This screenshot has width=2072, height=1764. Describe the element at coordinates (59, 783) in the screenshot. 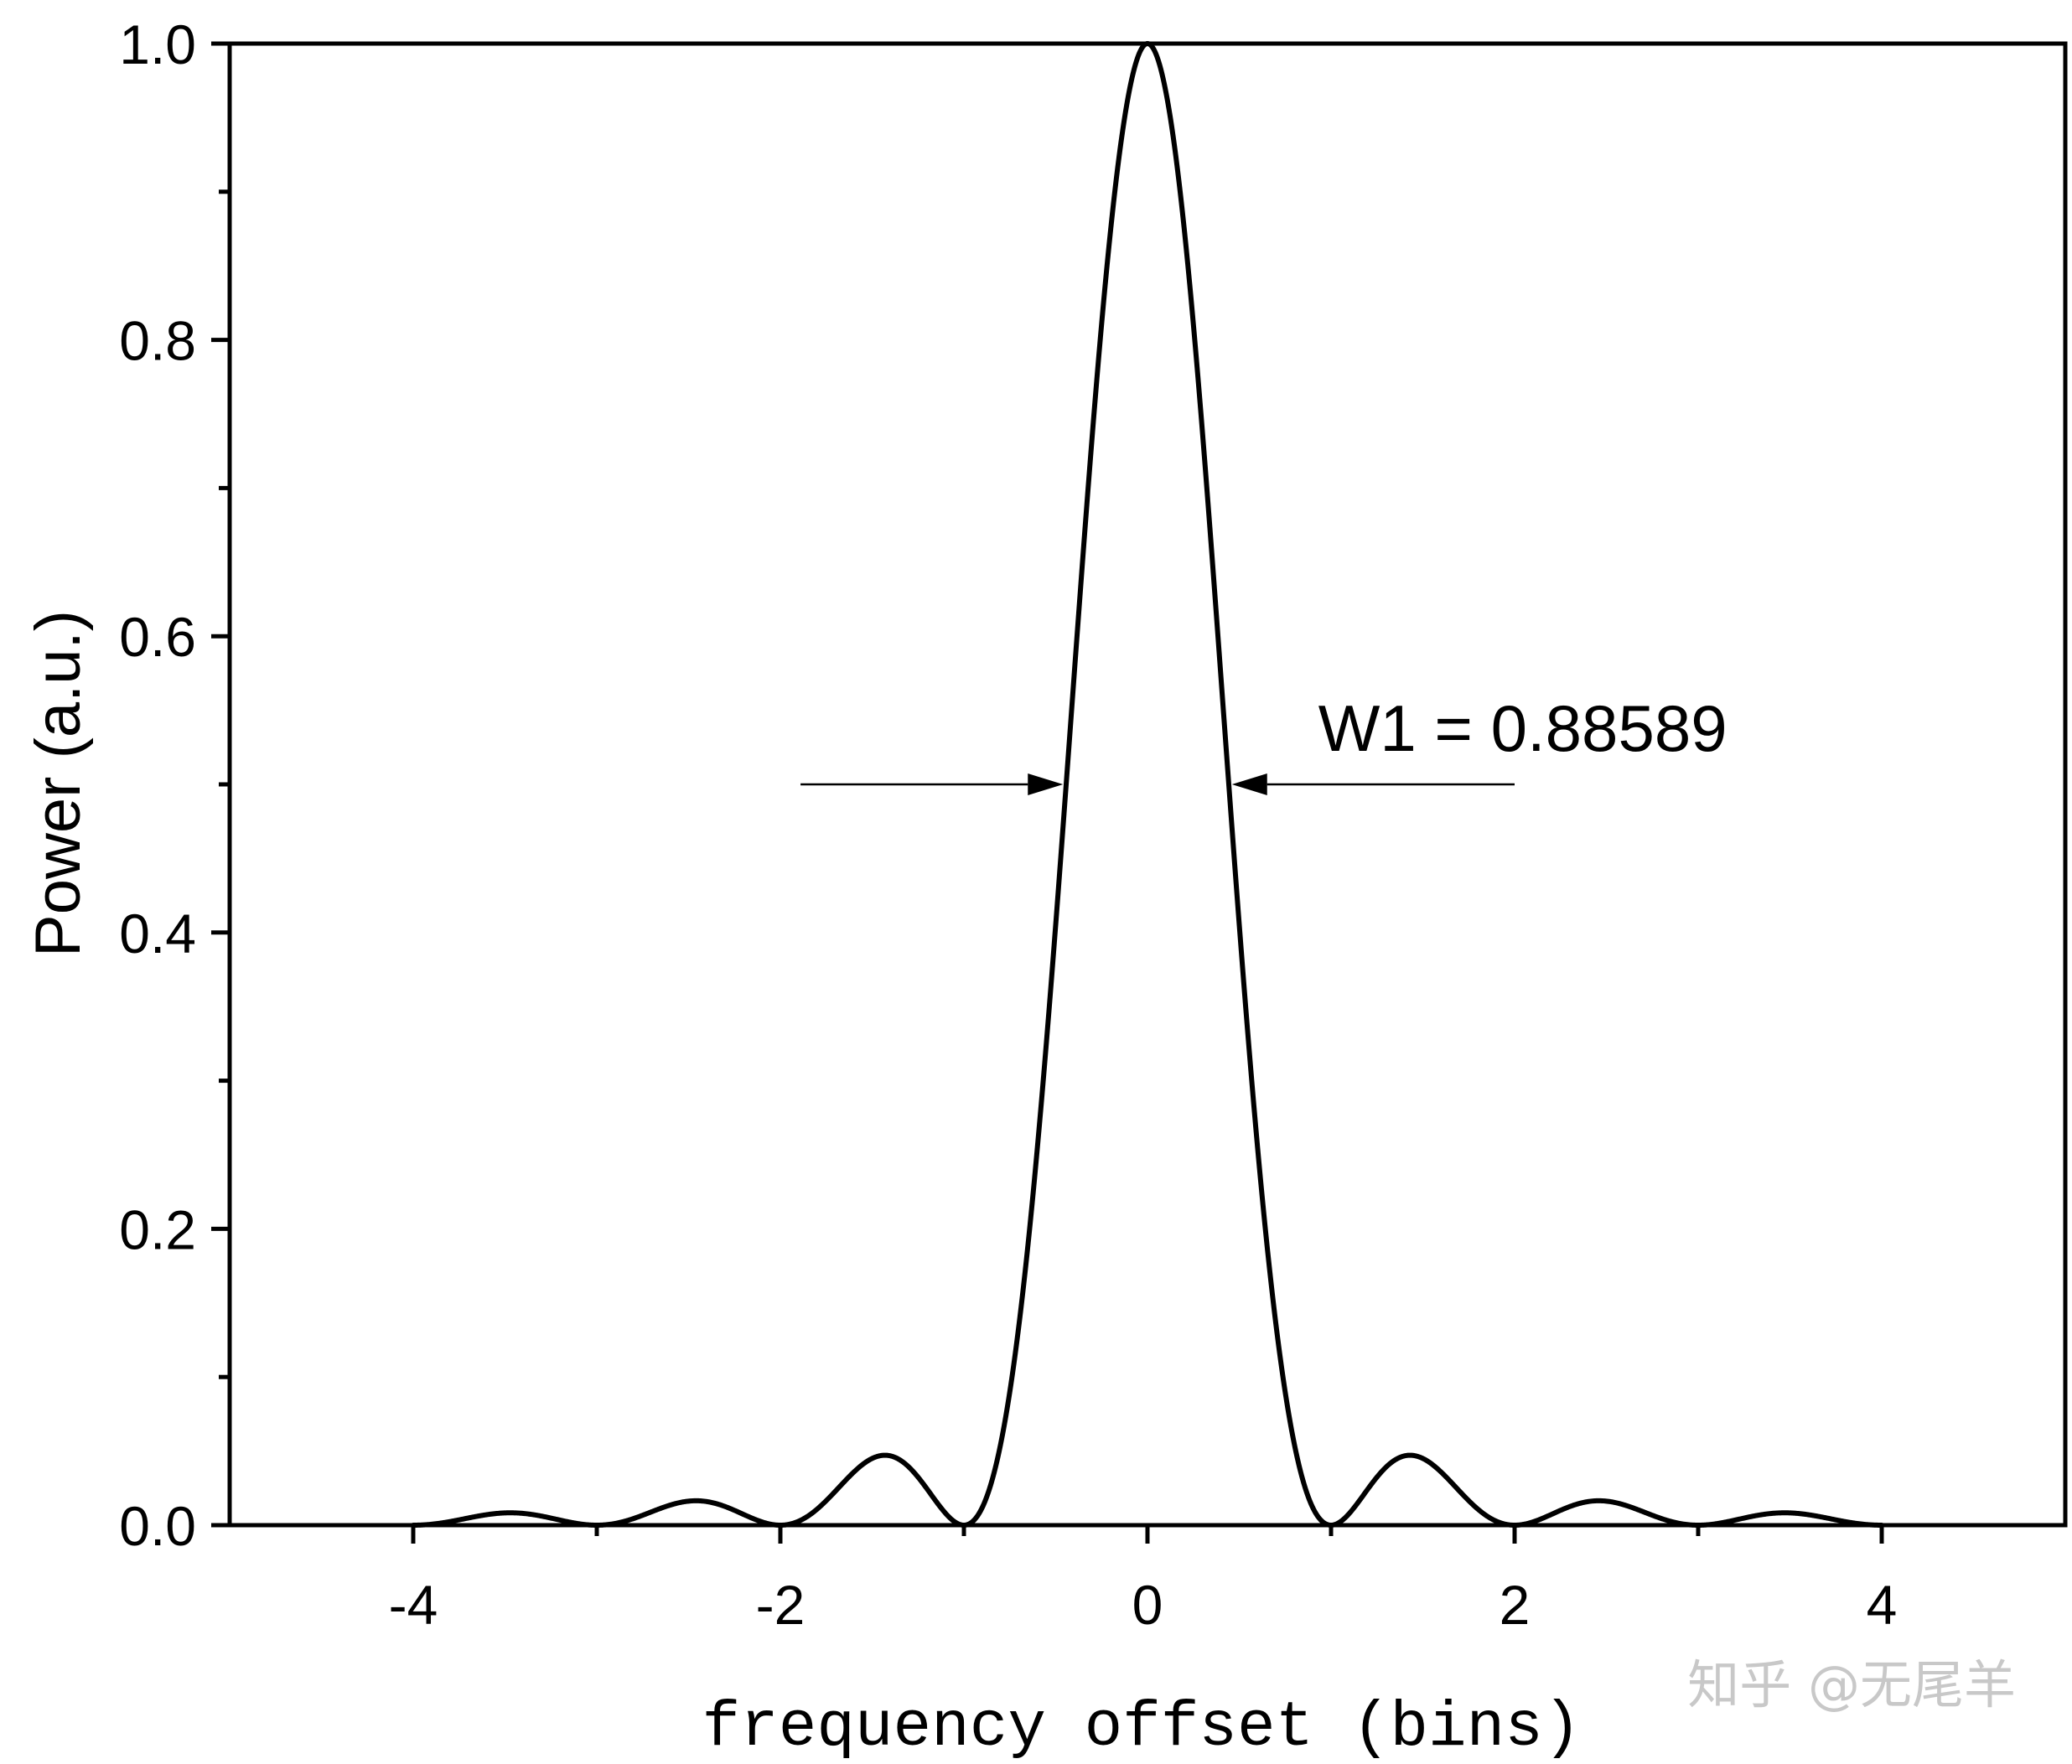

I see `y-axis-label: Power (a.u.)` at that location.